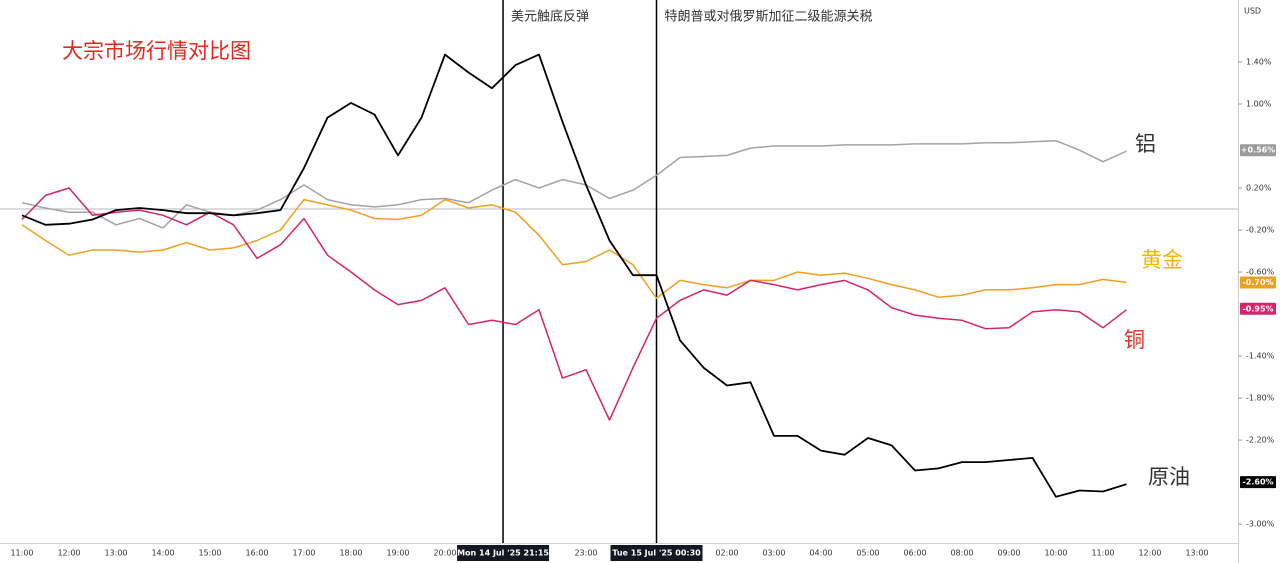  Describe the element at coordinates (769, 17) in the screenshot. I see `event-label: 特朗普或对俄罗斯加征二级能源关税` at that location.